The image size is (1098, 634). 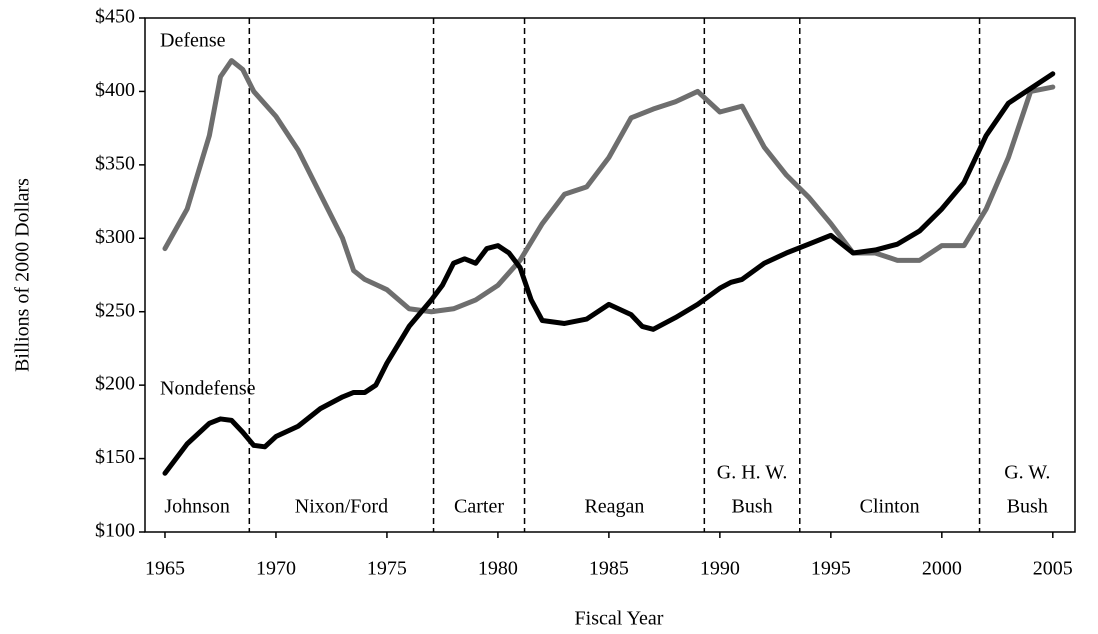 What do you see at coordinates (341, 507) in the screenshot?
I see `president-label: Nixon/Ford` at bounding box center [341, 507].